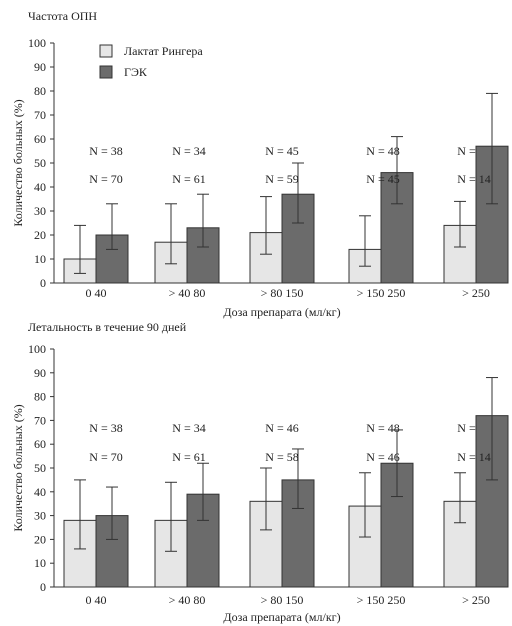  What do you see at coordinates (40, 187) in the screenshot?
I see `y-tick-label-0-40: 40` at bounding box center [40, 187].